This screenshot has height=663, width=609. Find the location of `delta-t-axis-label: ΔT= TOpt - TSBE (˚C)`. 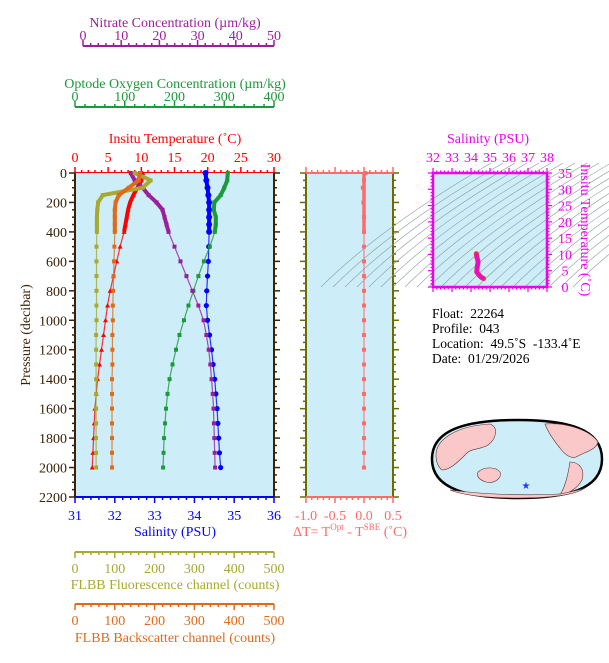

delta-t-axis-label: ΔT= TOpt - TSBE (˚C) is located at coordinates (350, 531).